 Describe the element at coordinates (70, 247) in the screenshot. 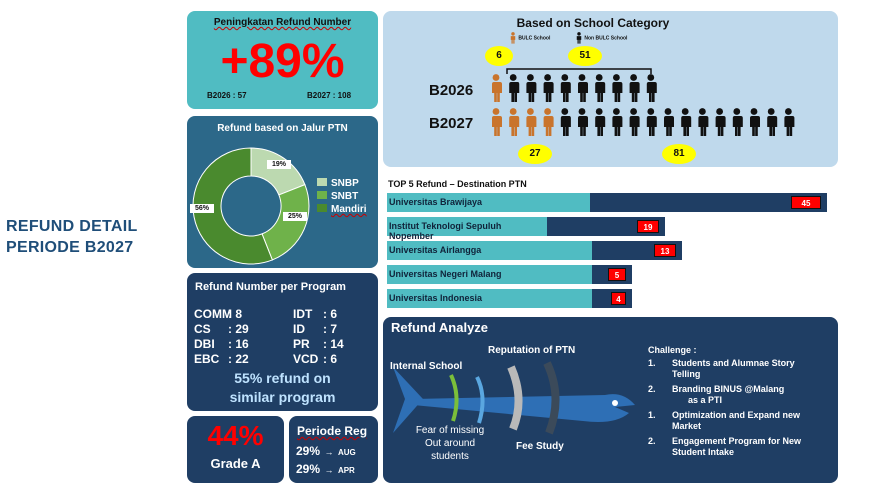

I see `page-title-line2: PERIODE B2027` at that location.